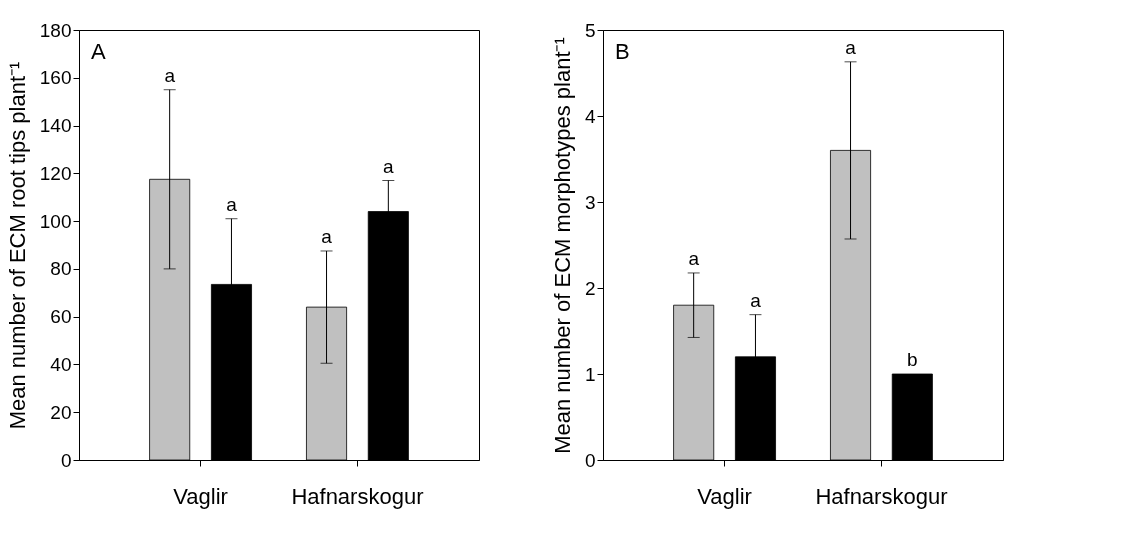 This screenshot has width=1125, height=546. Describe the element at coordinates (590, 202) in the screenshot. I see `y-tick-label: 3` at that location.